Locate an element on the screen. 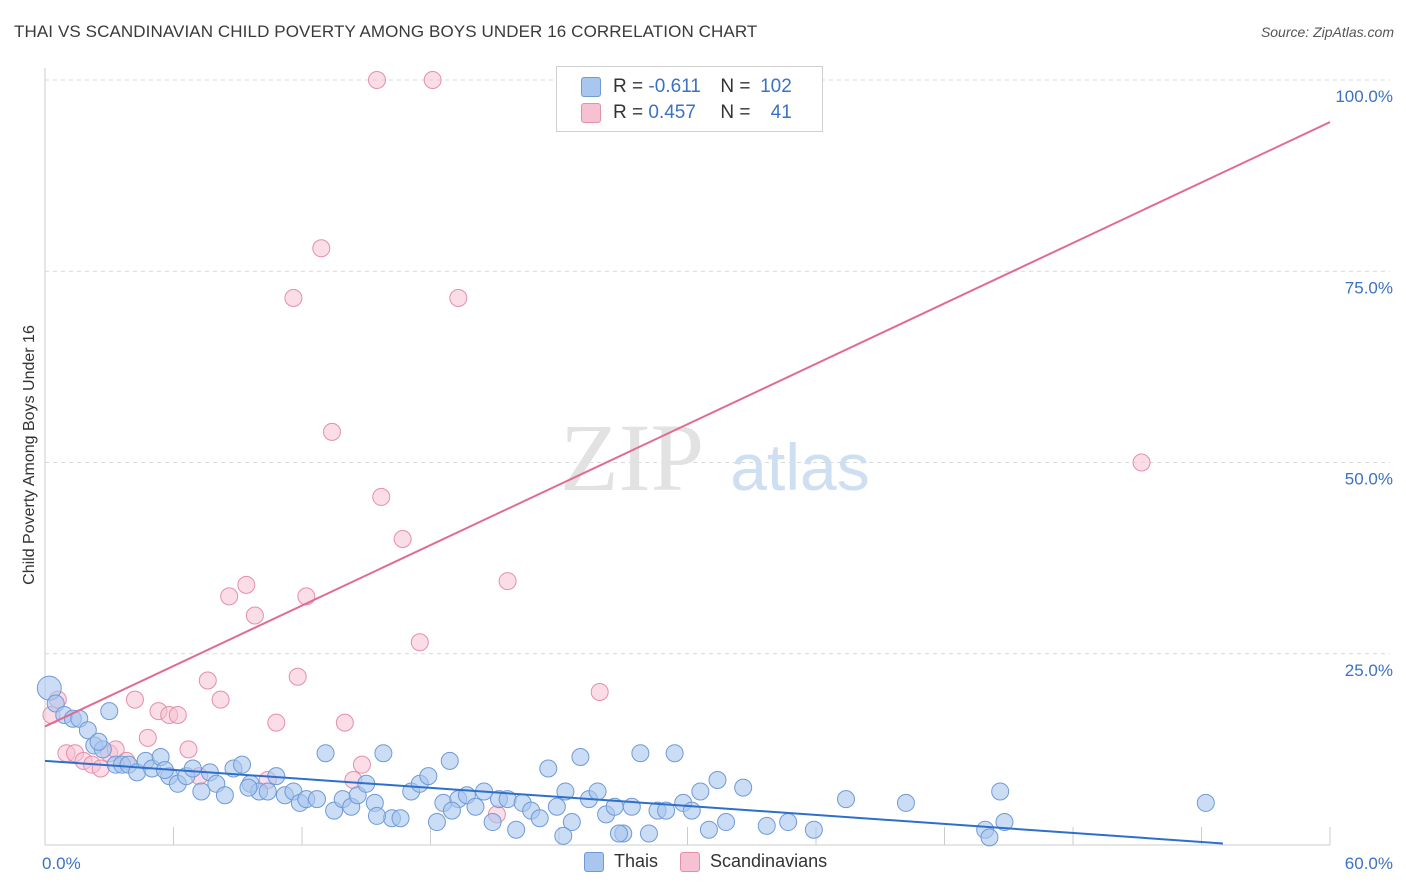 This screenshot has height=892, width=1406. x-tick-label: 0.0% is located at coordinates (61, 863).